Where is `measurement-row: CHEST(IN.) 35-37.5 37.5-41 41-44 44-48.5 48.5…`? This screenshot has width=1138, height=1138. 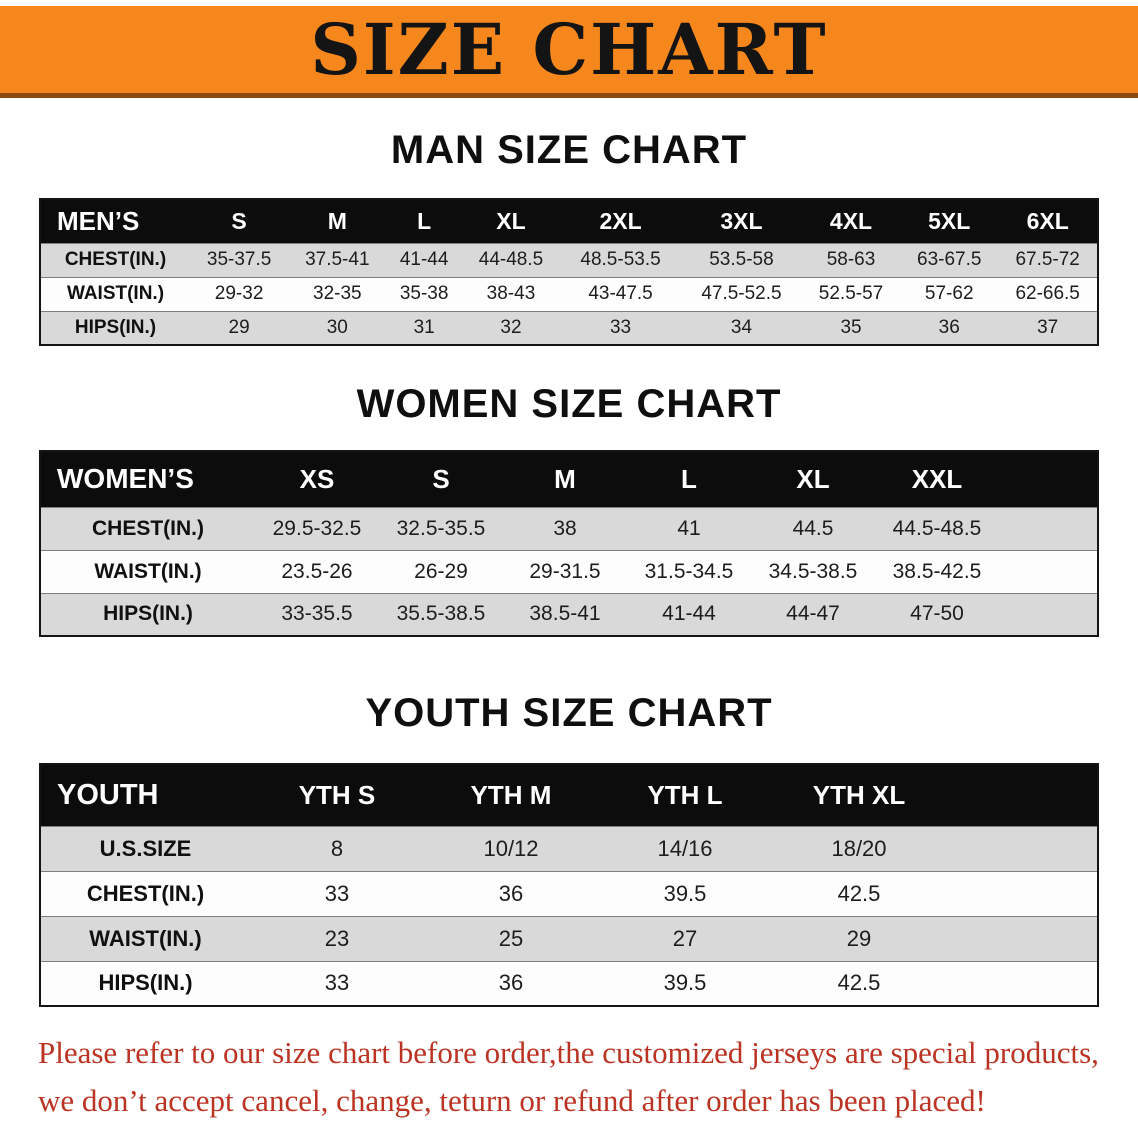 measurement-row: CHEST(IN.) 35-37.5 37.5-41 41-44 44-48.5 48.5… is located at coordinates (569, 260).